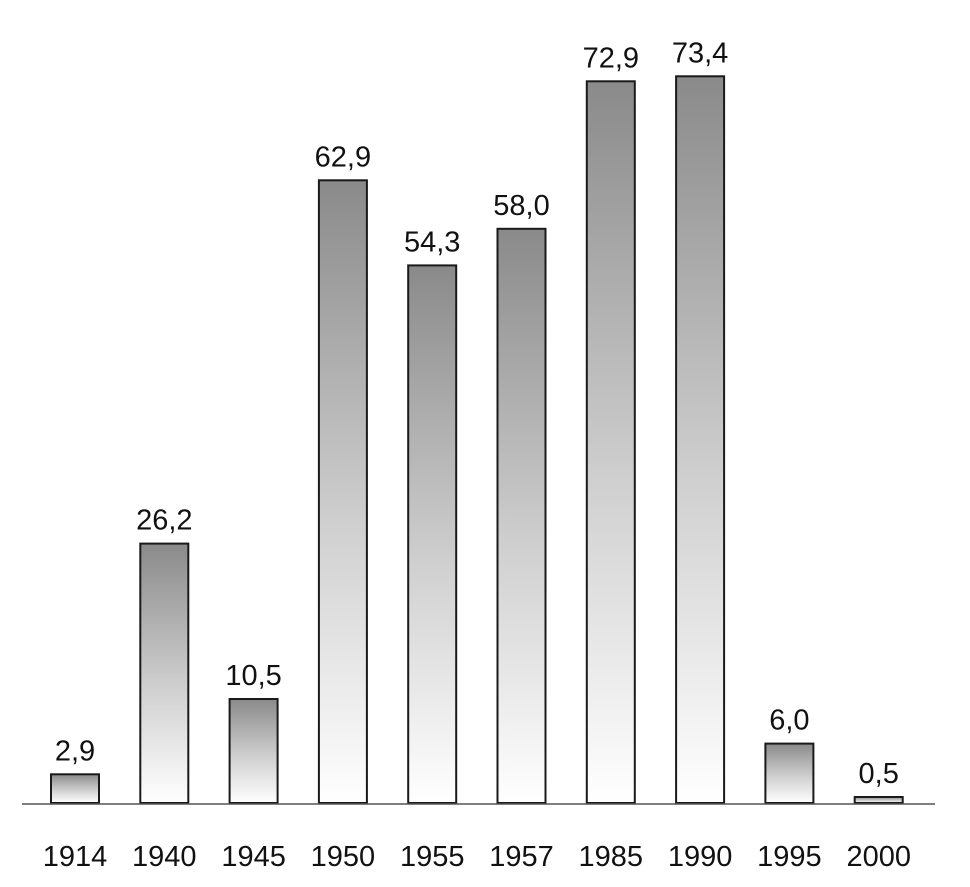 The image size is (970, 887). What do you see at coordinates (164, 857) in the screenshot?
I see `x-tick-label-1940: 1940` at bounding box center [164, 857].